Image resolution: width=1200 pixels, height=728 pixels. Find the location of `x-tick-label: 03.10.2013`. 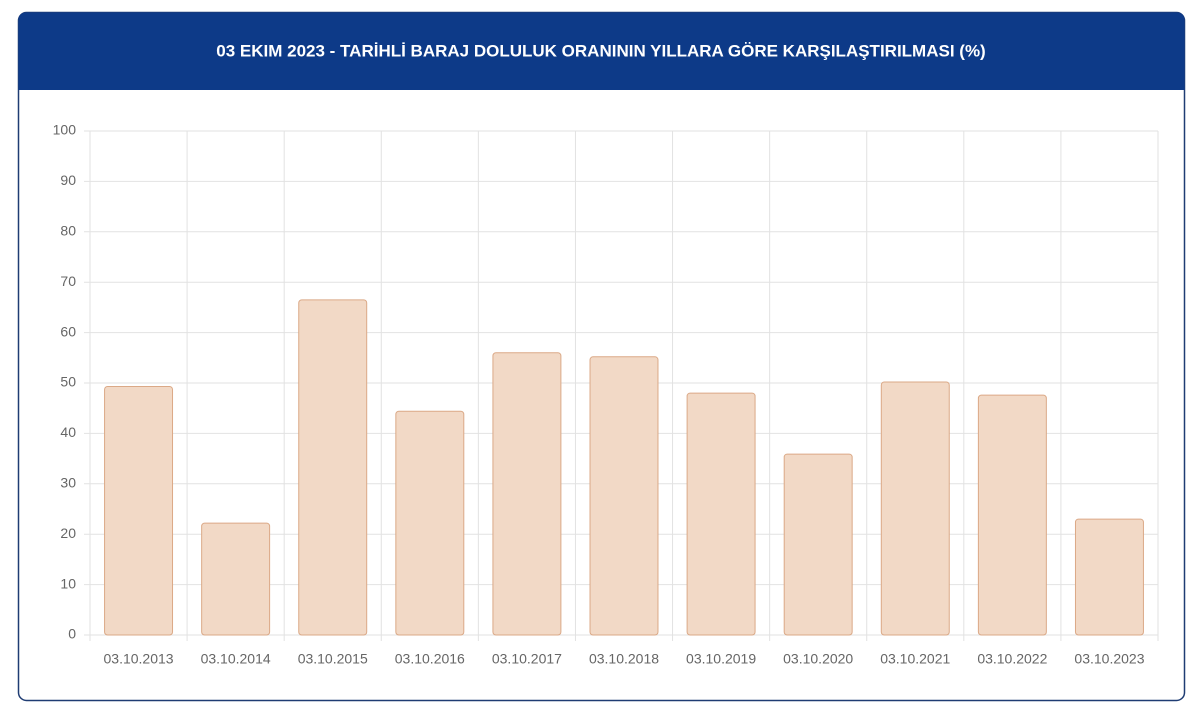

x-tick-label: 03.10.2013 is located at coordinates (139, 659).